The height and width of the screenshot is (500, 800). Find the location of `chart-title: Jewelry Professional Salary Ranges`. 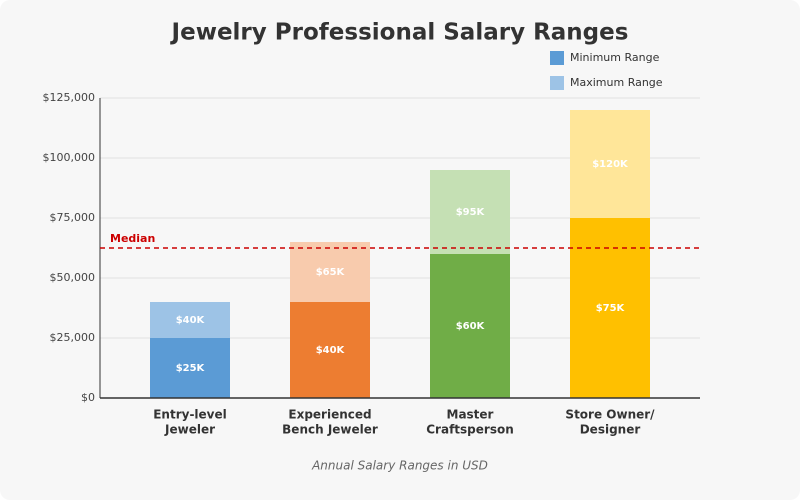

chart-title: Jewelry Professional Salary Ranges is located at coordinates (399, 33).